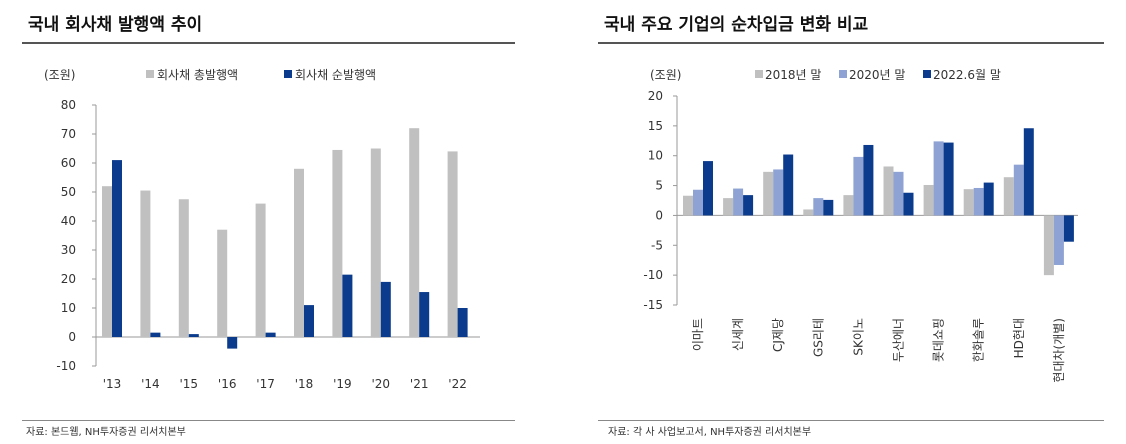 The height and width of the screenshot is (444, 1126). Describe the element at coordinates (265, 384) in the screenshot. I see `x-tick-label: '17` at that location.